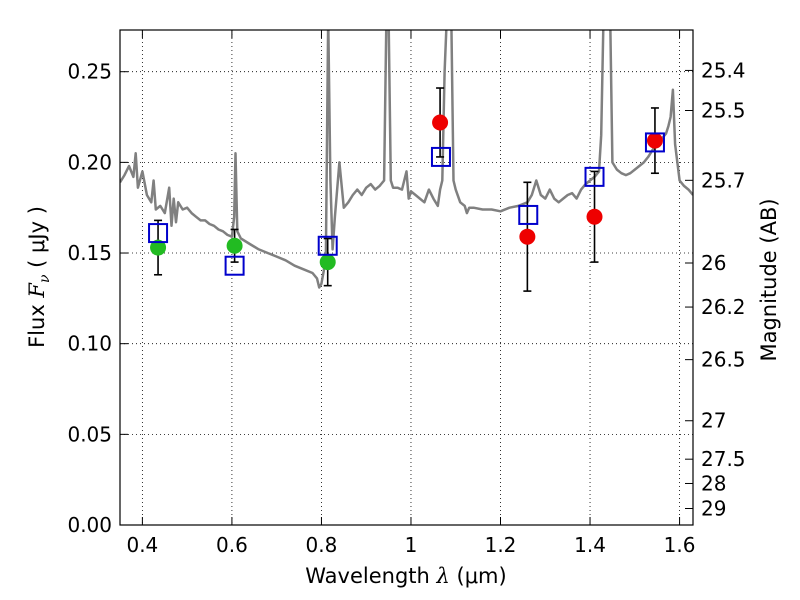  I want to click on magnitude-tick-label: 29, so click(713, 509).